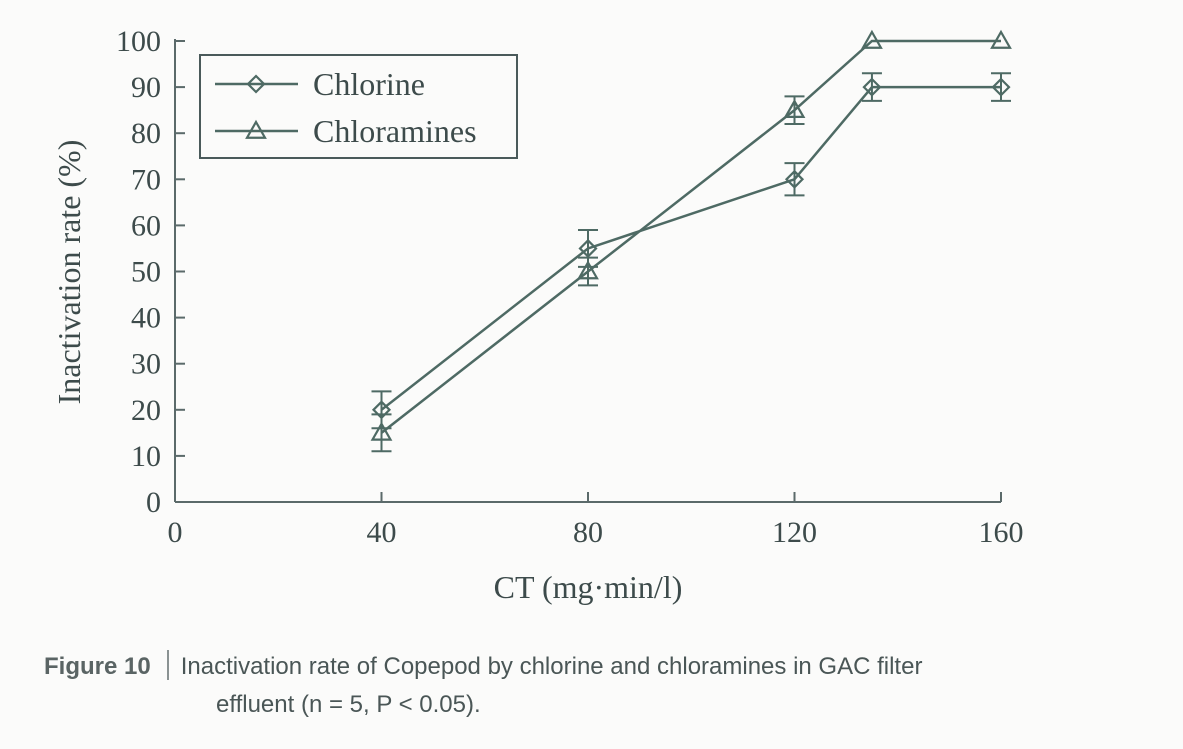  I want to click on y-tick-label: 100, so click(138, 41).